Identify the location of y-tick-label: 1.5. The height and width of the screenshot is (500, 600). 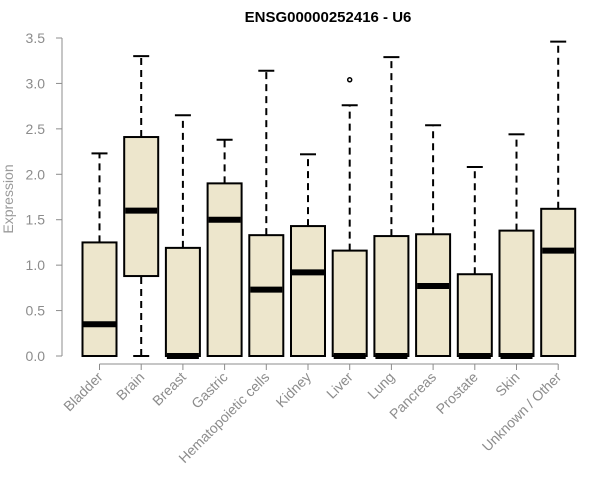
(36, 220).